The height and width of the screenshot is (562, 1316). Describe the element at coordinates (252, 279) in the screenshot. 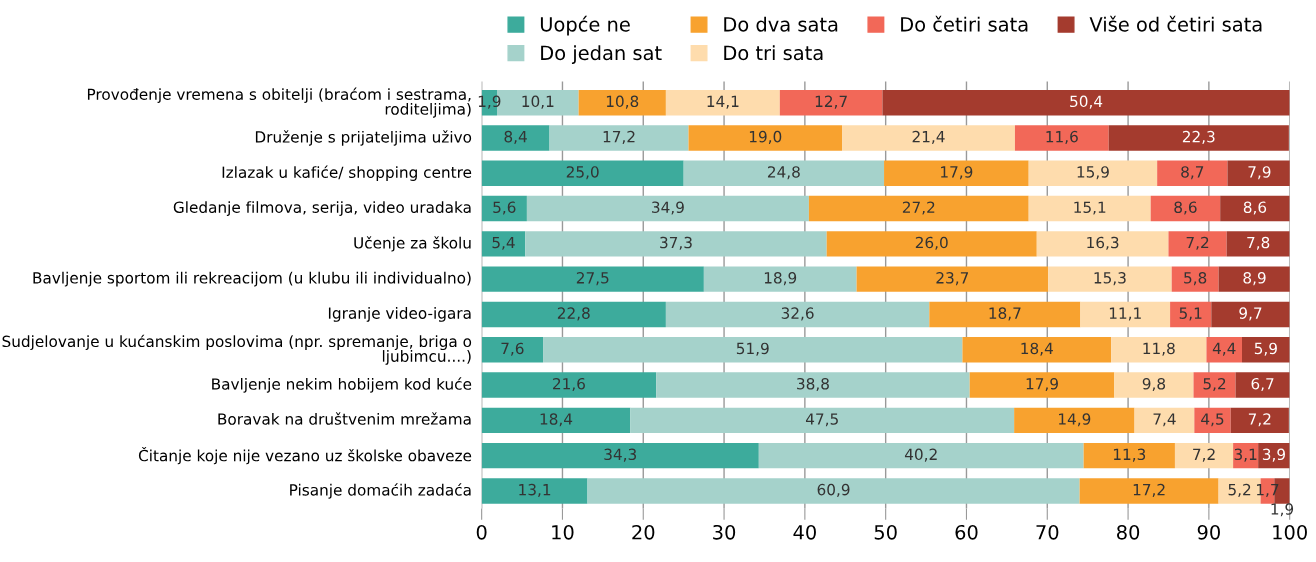

I see `y-tick-label: Bavljenje sportom ili rekreacijom (u klubu ili individualno)` at that location.